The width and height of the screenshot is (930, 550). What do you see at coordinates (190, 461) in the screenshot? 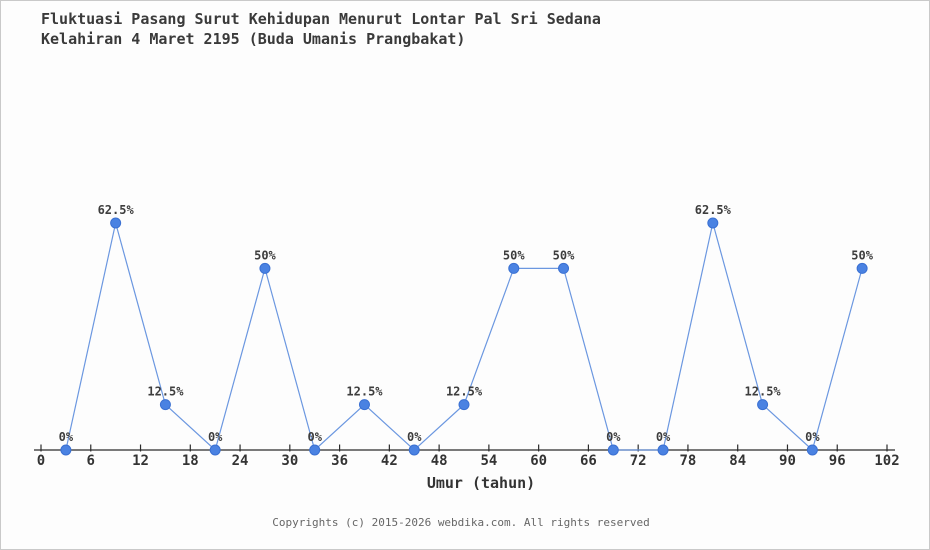
I see `x-axis-tick-label: 18` at bounding box center [190, 461].